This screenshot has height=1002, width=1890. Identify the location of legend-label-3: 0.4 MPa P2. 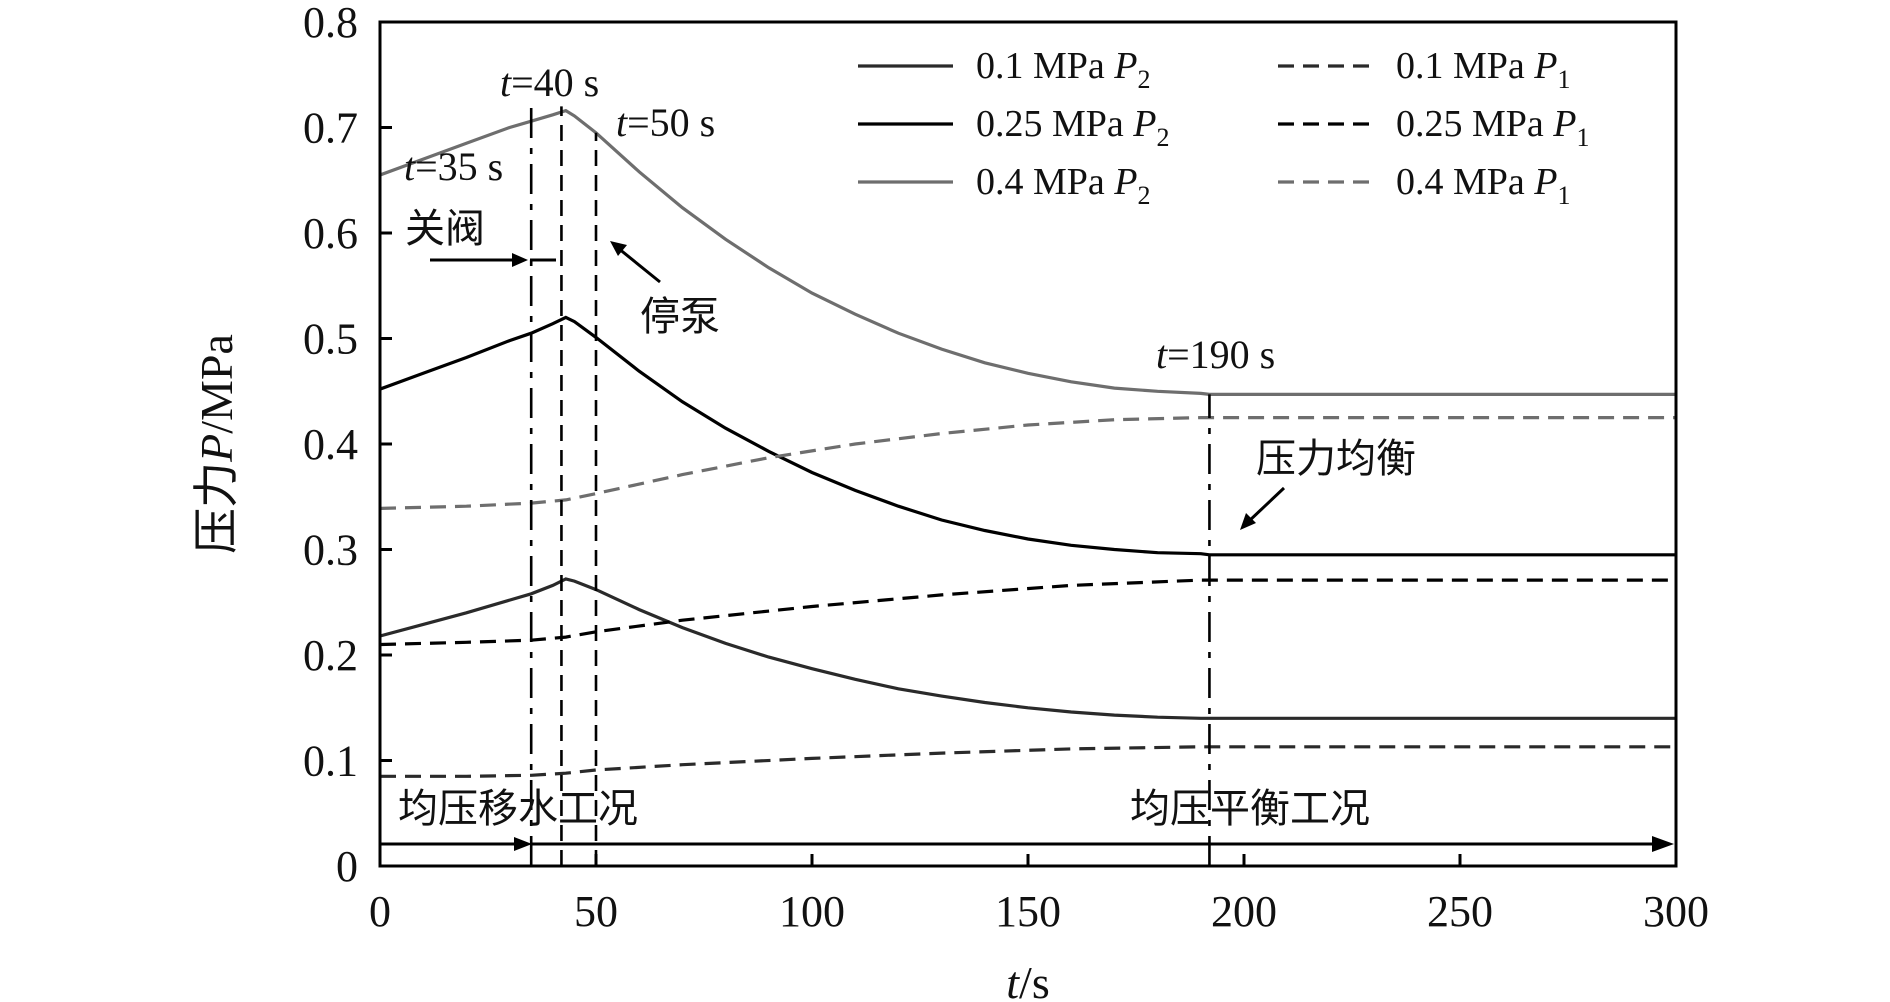
(1063, 185).